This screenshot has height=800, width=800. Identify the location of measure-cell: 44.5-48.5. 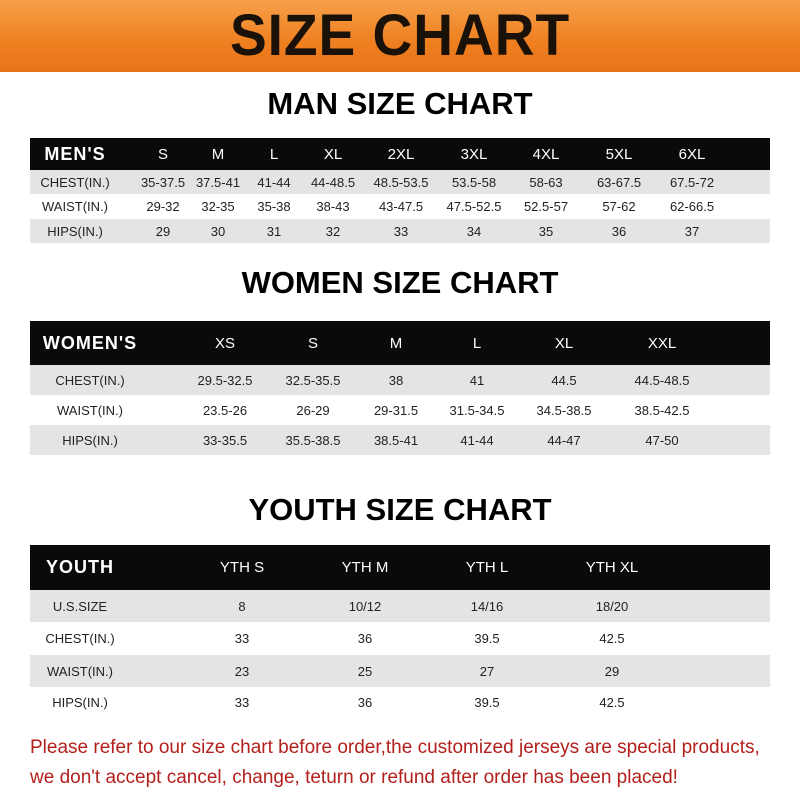
(662, 380).